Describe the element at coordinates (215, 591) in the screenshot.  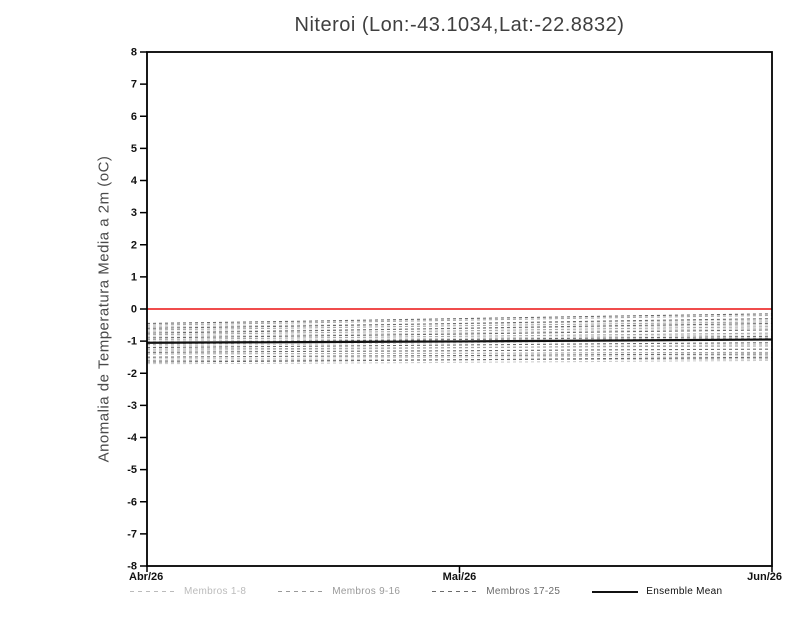
I see `legend-label: Membros 1-8` at that location.